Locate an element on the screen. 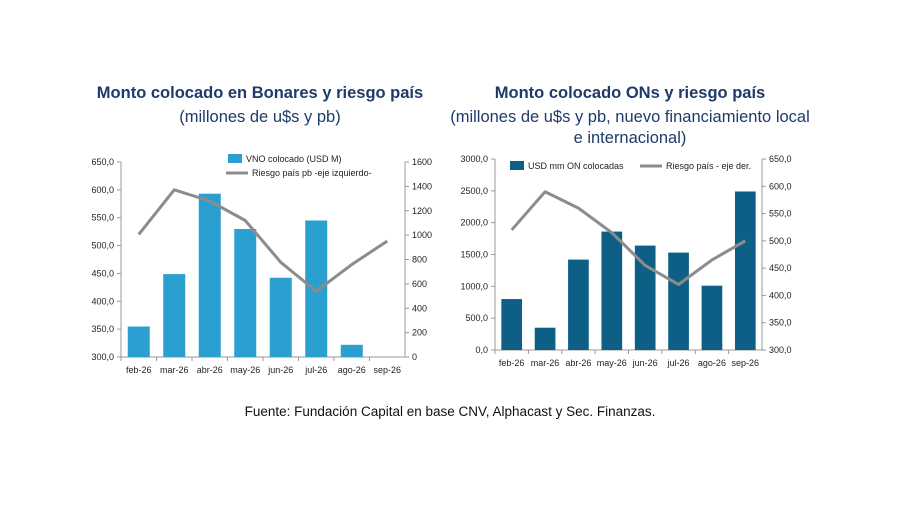  chart2-x-tick-label: sep-26 is located at coordinates (746, 363).